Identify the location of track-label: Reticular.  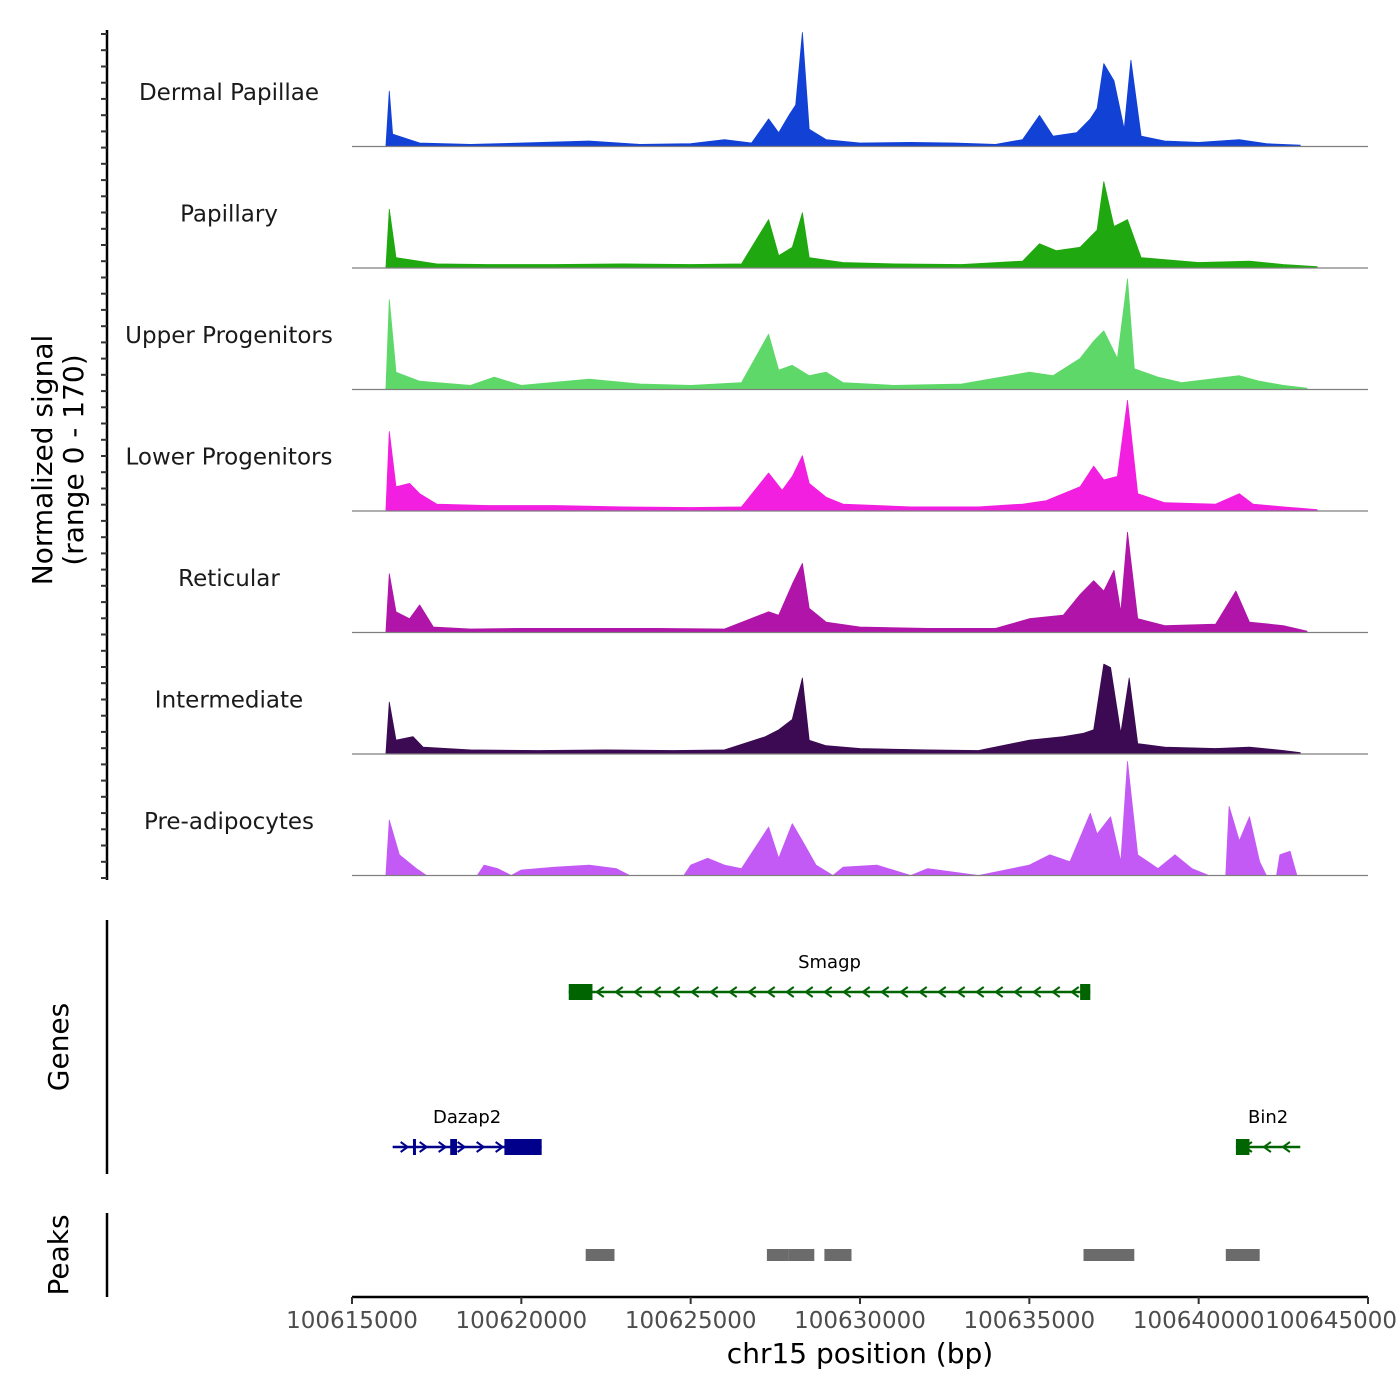
(229, 579).